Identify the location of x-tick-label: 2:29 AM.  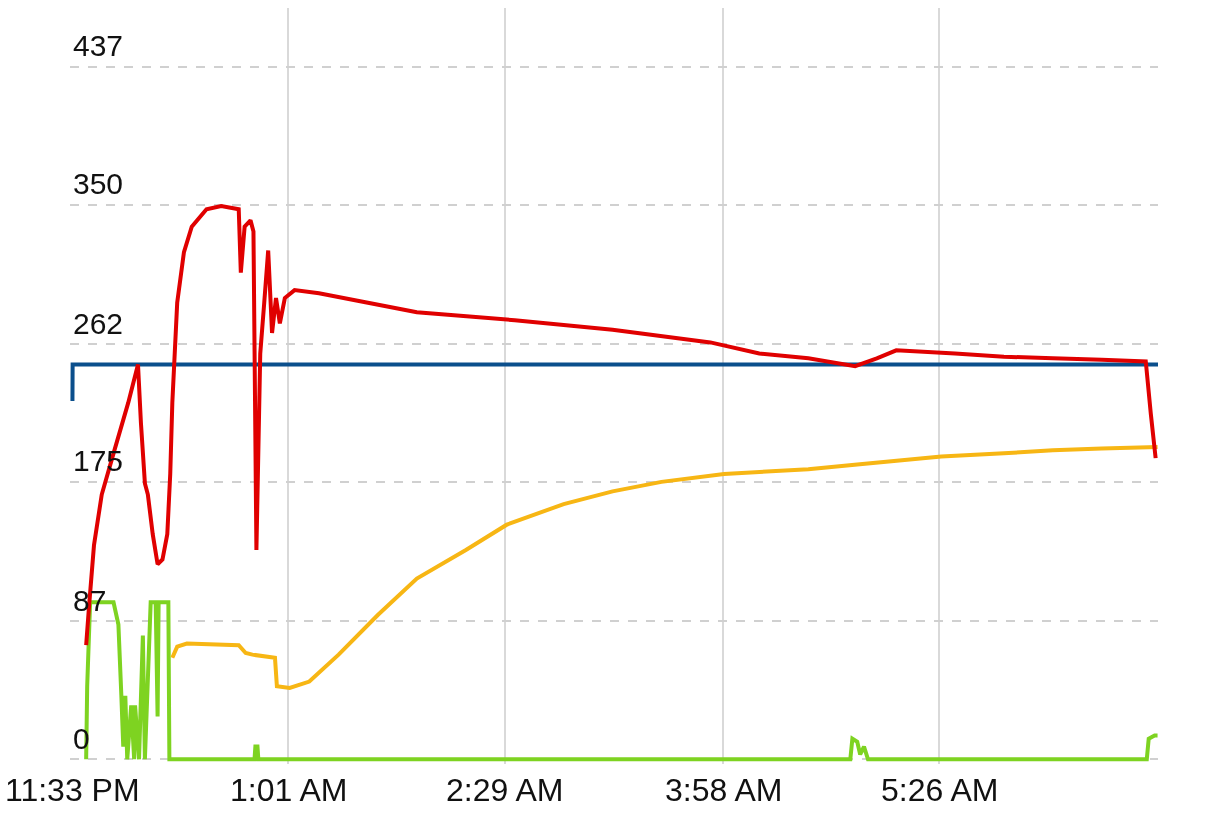
(505, 790).